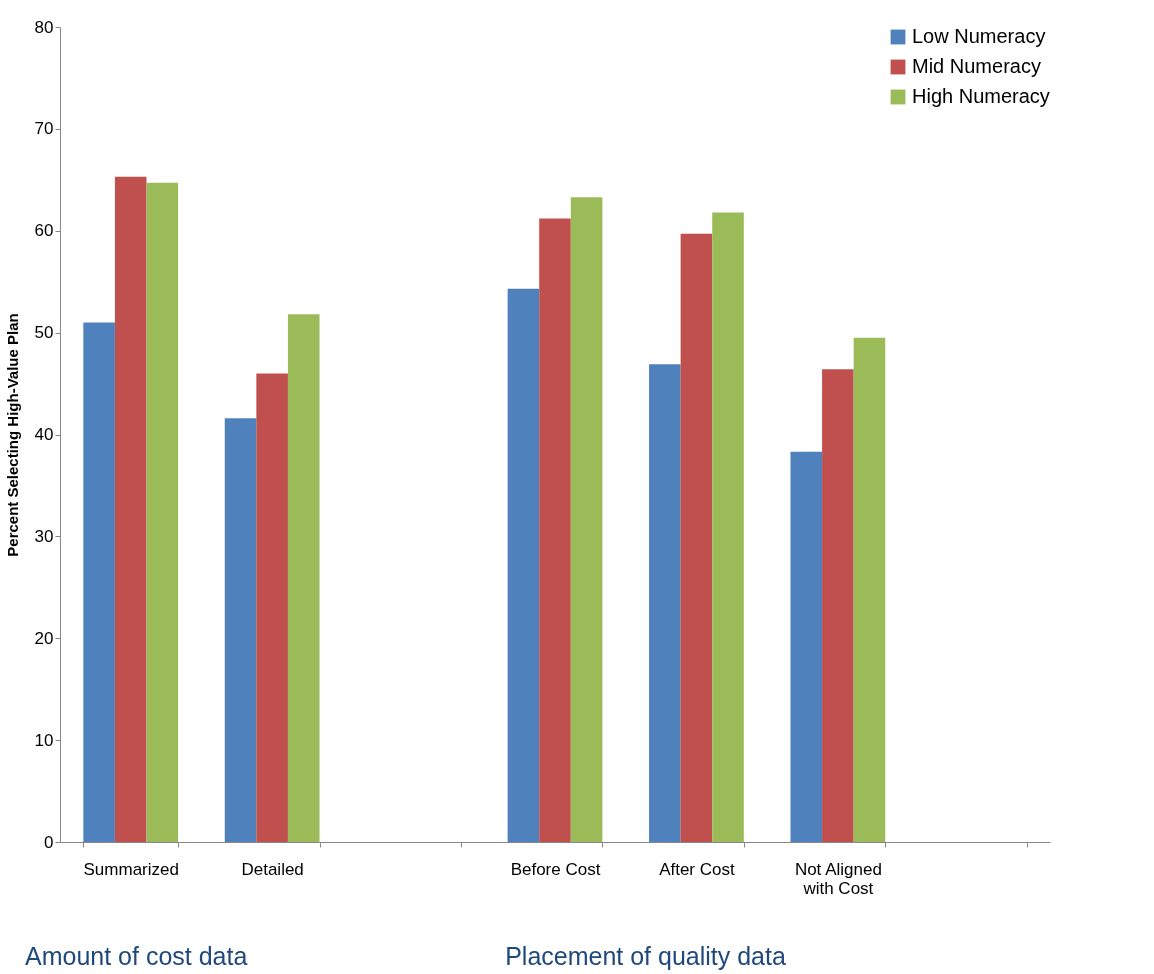 Image resolution: width=1154 pixels, height=974 pixels. I want to click on legend-label: High Numeracy, so click(981, 96).